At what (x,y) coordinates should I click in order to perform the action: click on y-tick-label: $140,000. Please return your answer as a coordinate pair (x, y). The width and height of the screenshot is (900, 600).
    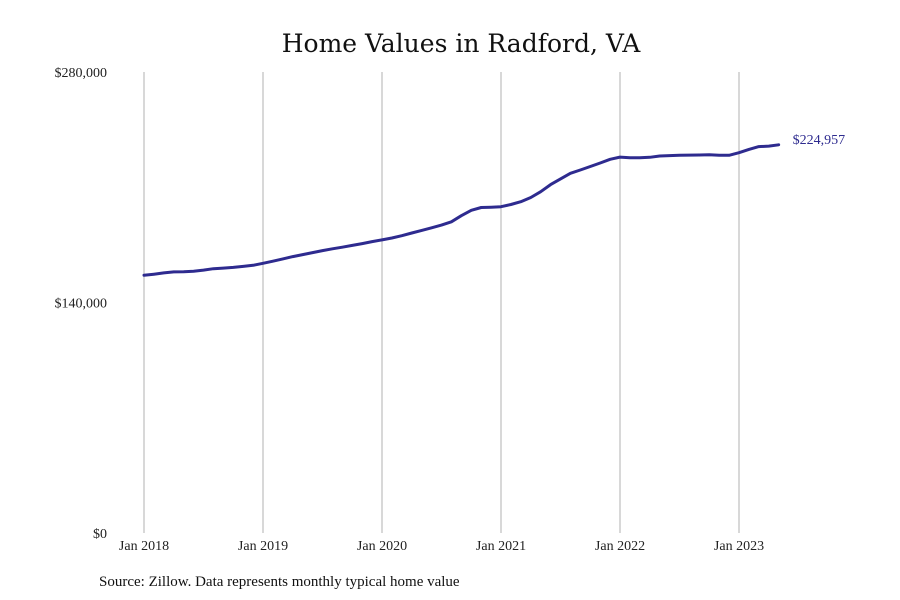
    Looking at the image, I should click on (81, 304).